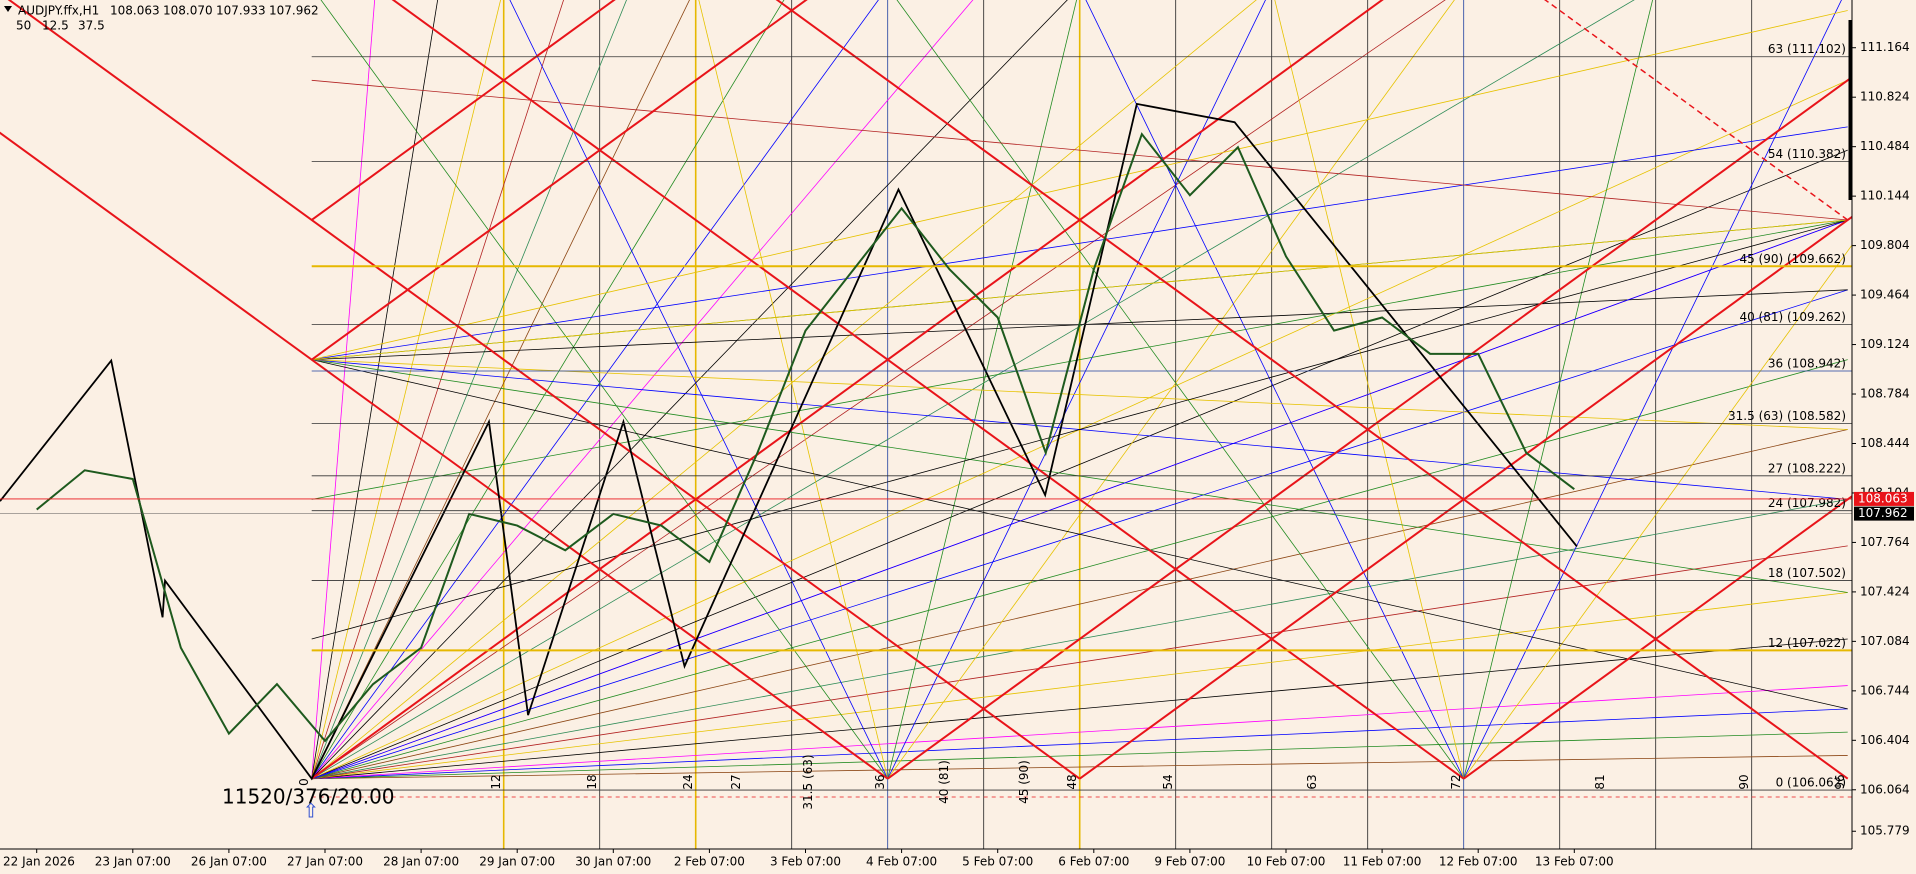 Image resolution: width=1916 pixels, height=874 pixels. I want to click on fan-label: 31.5 (63), so click(808, 781).